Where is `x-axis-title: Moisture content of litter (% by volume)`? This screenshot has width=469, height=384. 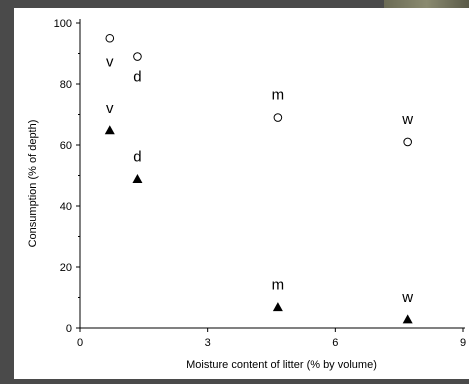 x-axis-title: Moisture content of litter (% by volume) is located at coordinates (281, 365).